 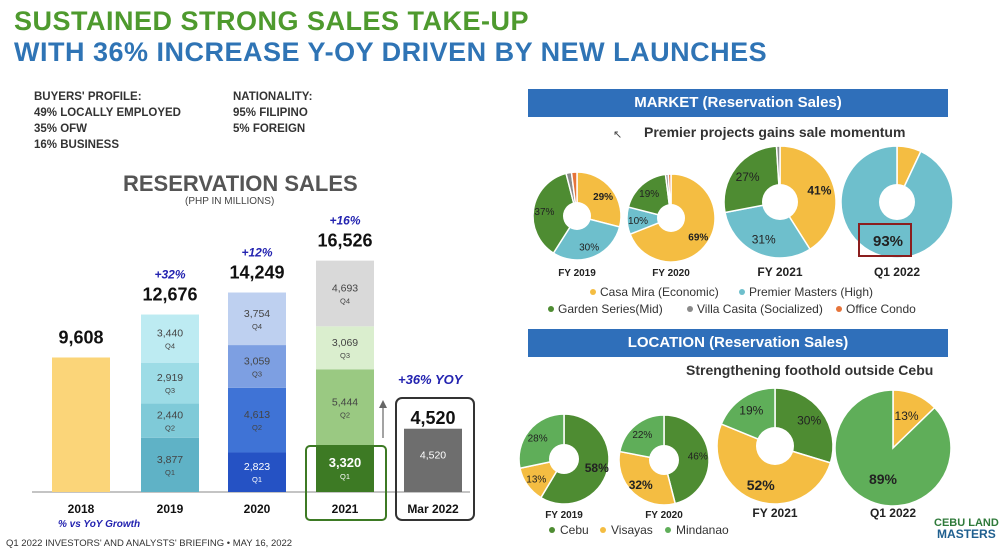 What do you see at coordinates (272, 113) in the screenshot?
I see `nationality: NATIONALITY: 95% FILIPINO 5% FOREIGN` at bounding box center [272, 113].